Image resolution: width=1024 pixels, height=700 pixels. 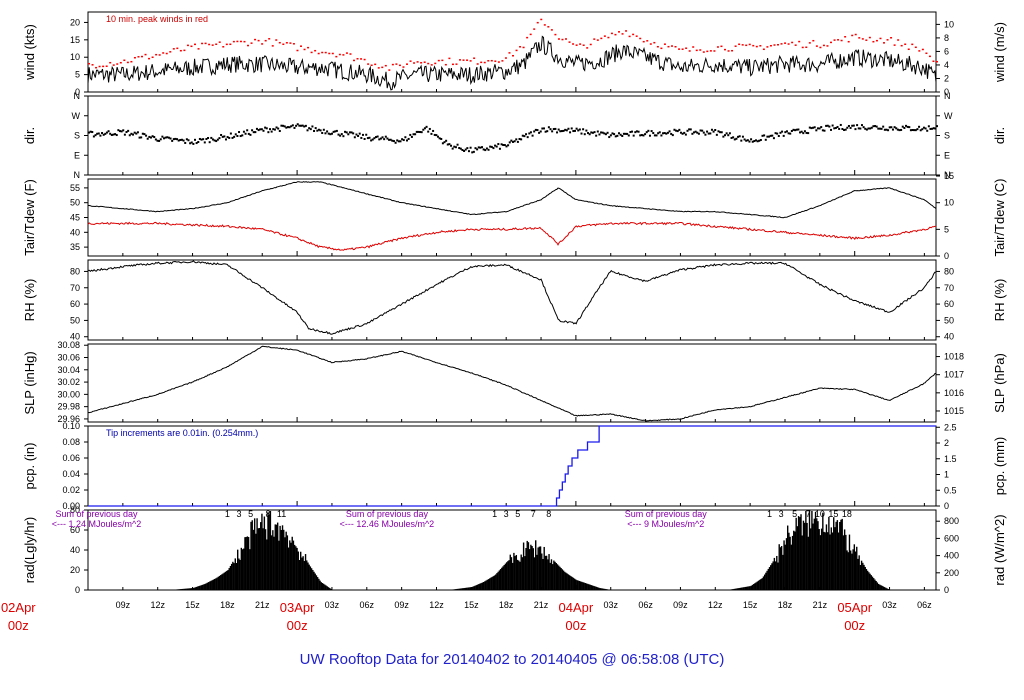 I want to click on x-tick-label: 15z, so click(x=471, y=605).